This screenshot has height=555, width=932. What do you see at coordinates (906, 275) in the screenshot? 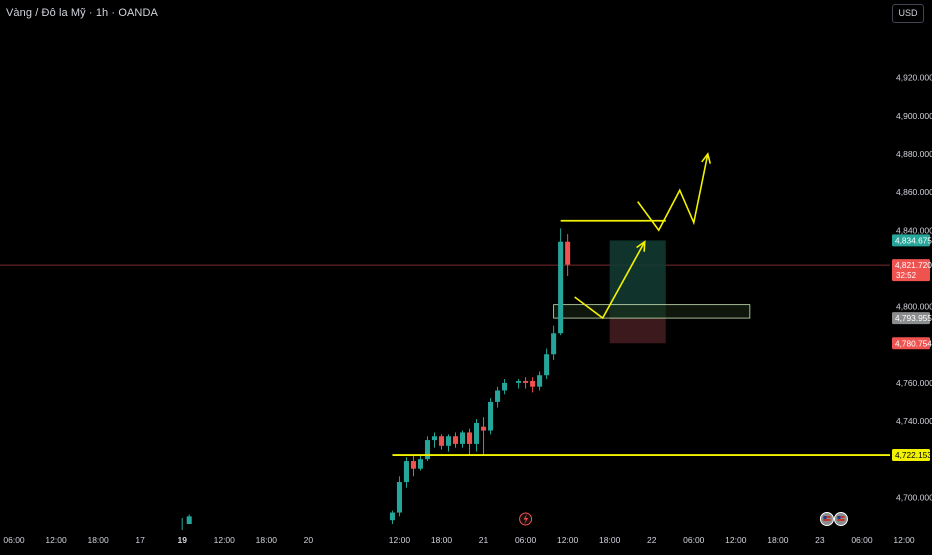
I see `countdown-label: 32:52` at bounding box center [906, 275].